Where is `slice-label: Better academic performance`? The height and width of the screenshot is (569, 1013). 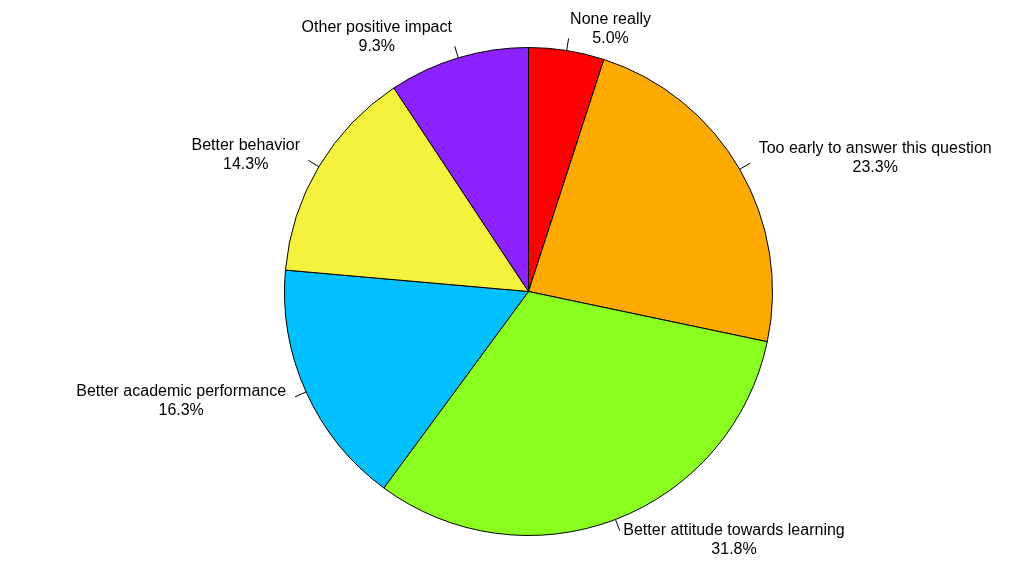 slice-label: Better academic performance is located at coordinates (181, 390).